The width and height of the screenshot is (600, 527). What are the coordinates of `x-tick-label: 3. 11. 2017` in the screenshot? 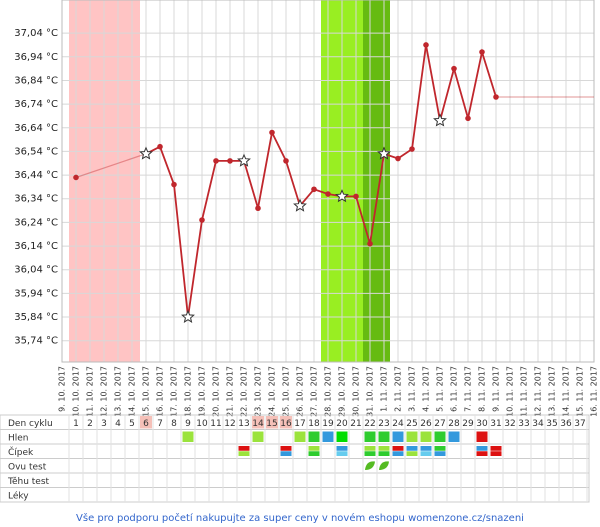 It's located at (412, 389).